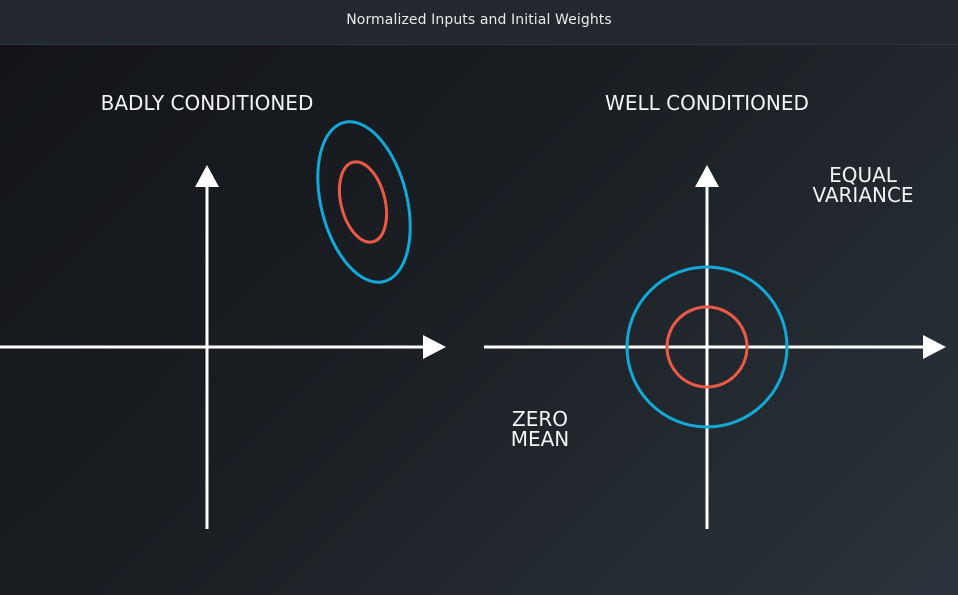  I want to click on window-title: Normalized Inputs and Initial Weights, so click(479, 20).